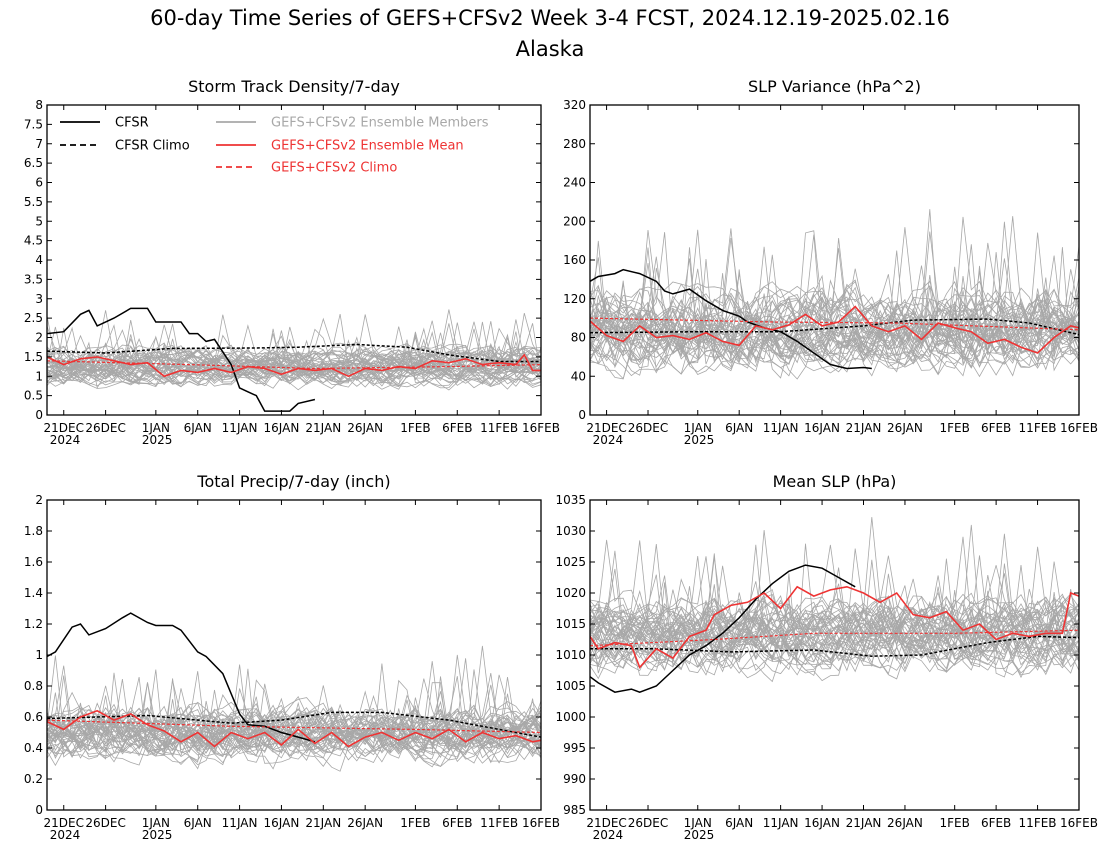 The width and height of the screenshot is (1100, 850). I want to click on legend-label-cfsr_climo: CFSR Climo, so click(152, 146).